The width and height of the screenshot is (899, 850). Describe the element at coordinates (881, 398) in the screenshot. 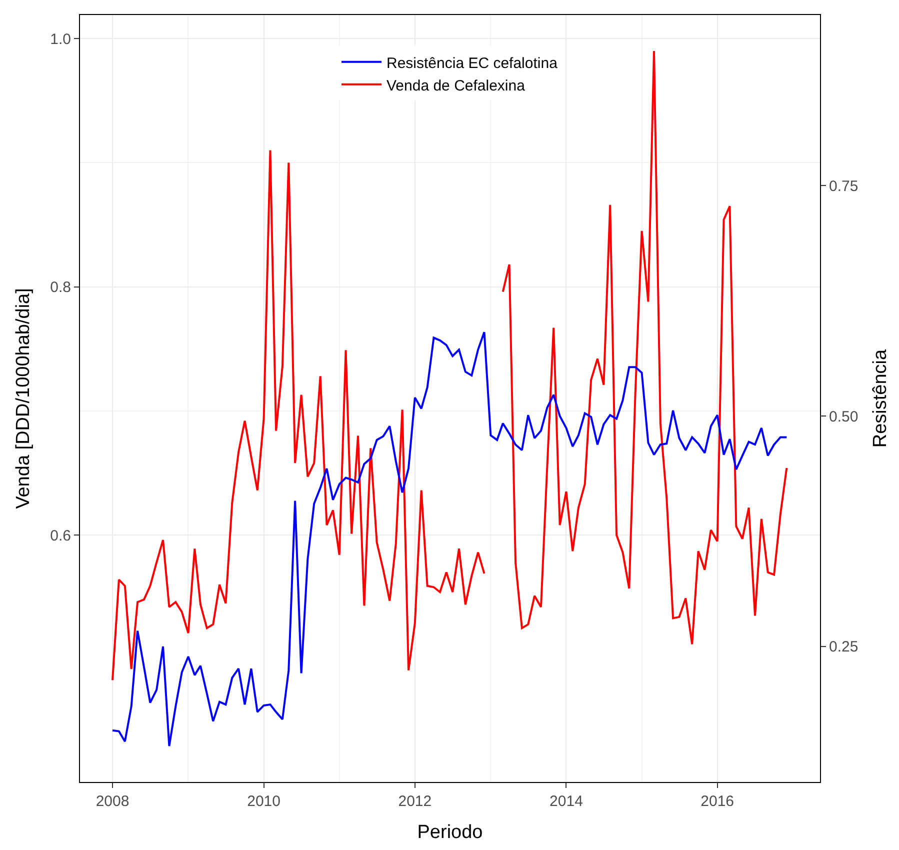

I see `y2-axis-title: Resistência` at that location.